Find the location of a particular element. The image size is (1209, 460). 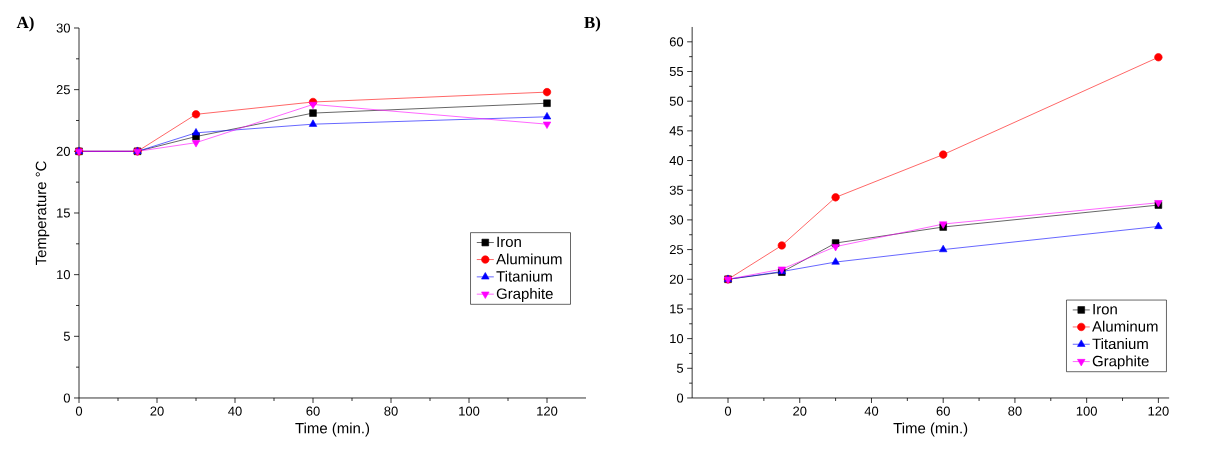

y-tick-label: 45 is located at coordinates (676, 131).